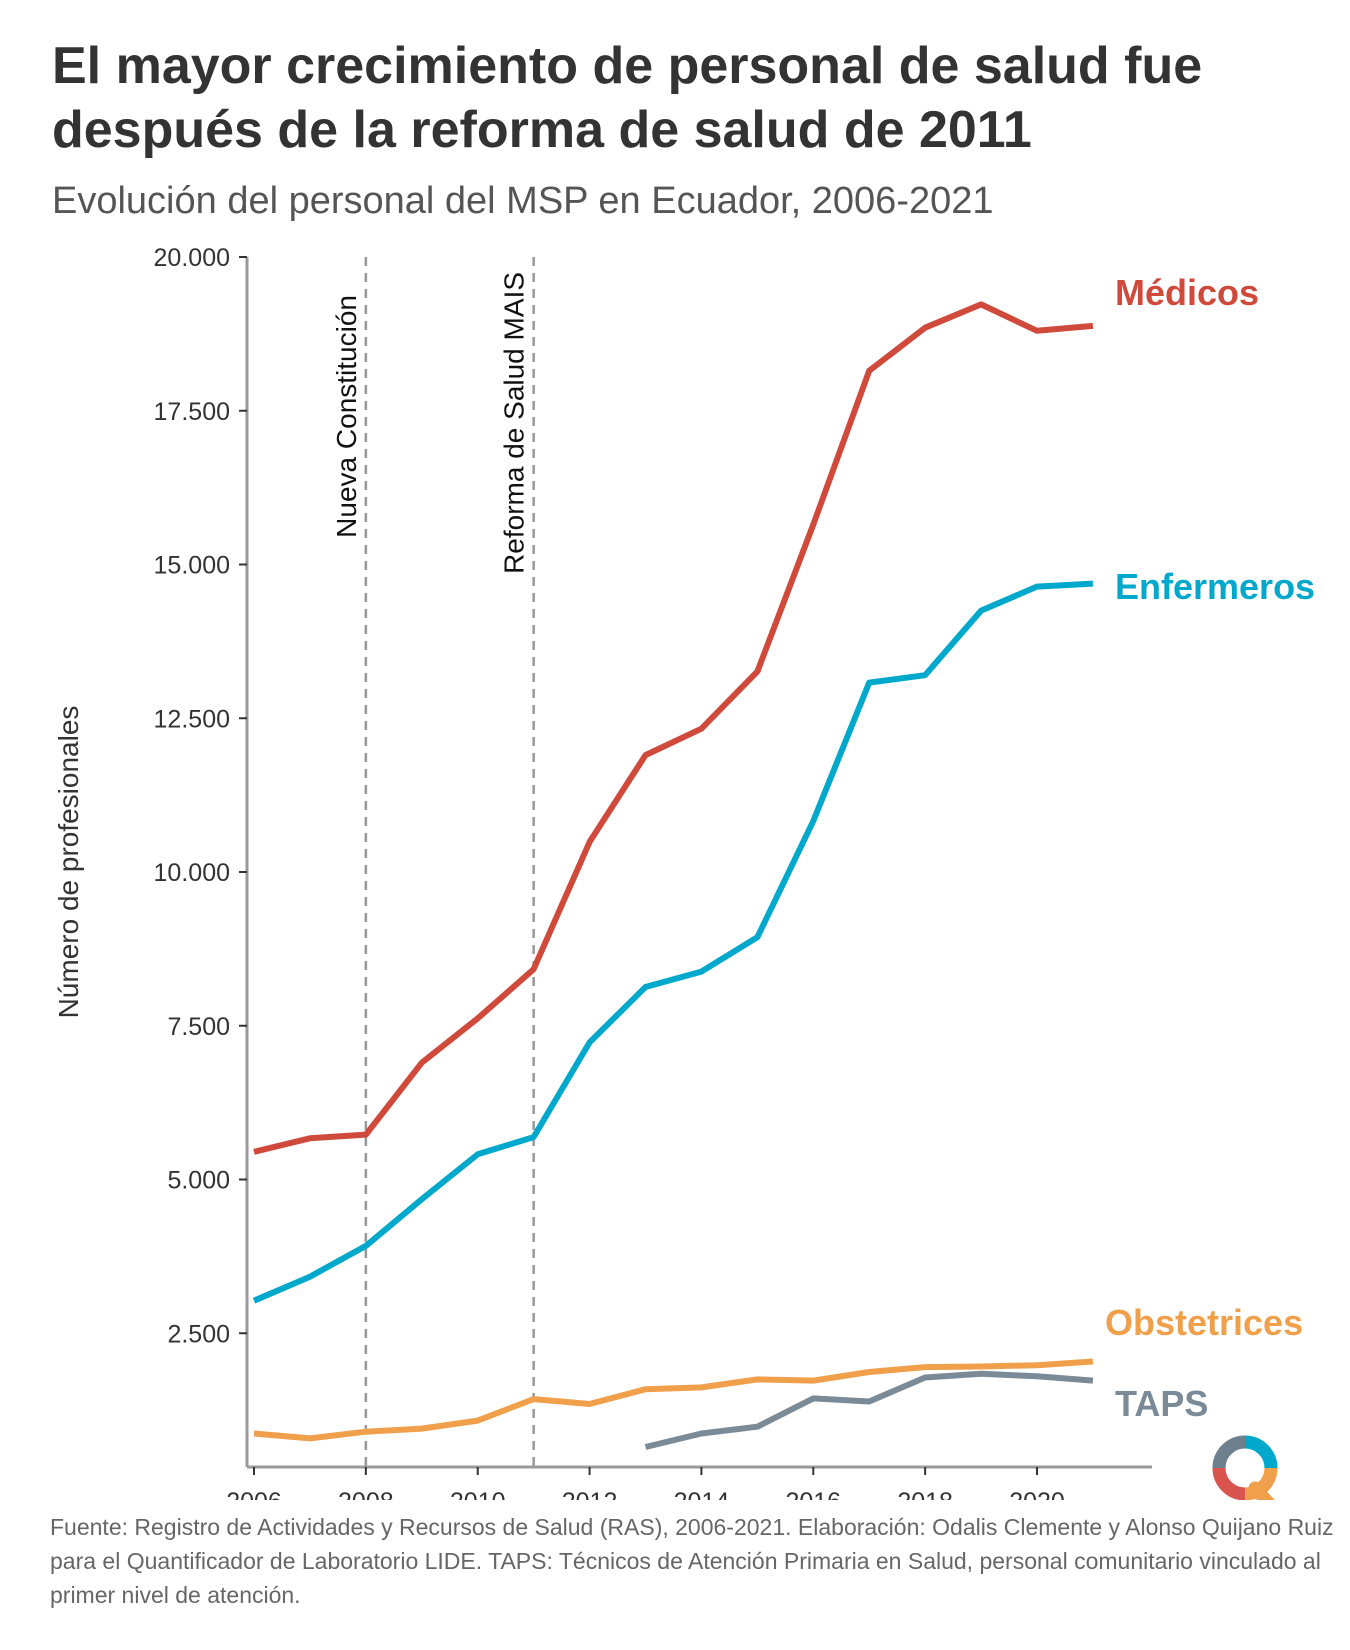 The width and height of the screenshot is (1350, 1650). Describe the element at coordinates (366, 1494) in the screenshot. I see `x-tick-label: 2008` at that location.